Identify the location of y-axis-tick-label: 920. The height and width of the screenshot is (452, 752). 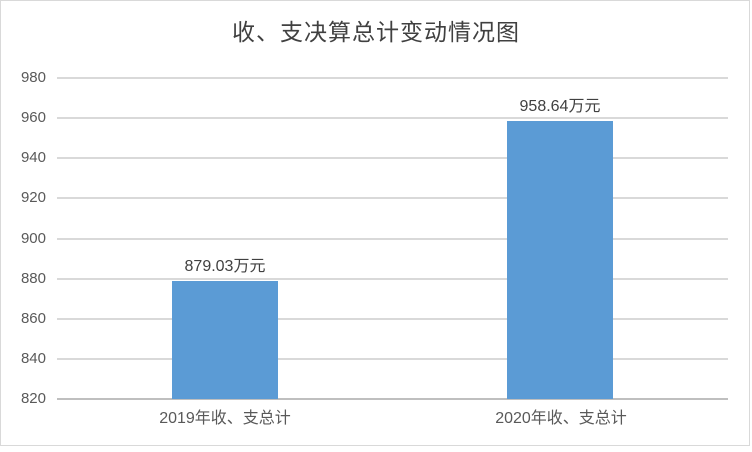
(33, 197).